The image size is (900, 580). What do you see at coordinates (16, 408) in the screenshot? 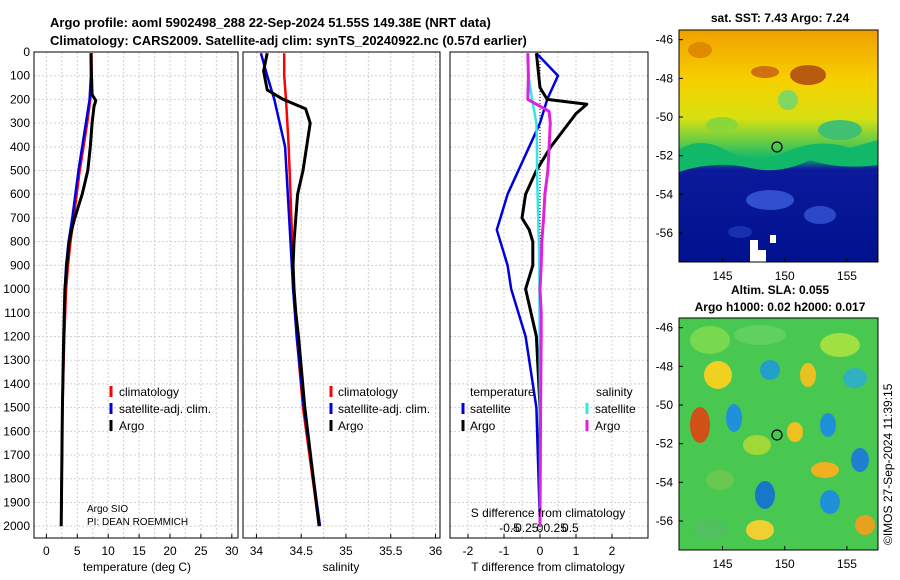
I see `depth-tick-label: 1500` at bounding box center [16, 408].